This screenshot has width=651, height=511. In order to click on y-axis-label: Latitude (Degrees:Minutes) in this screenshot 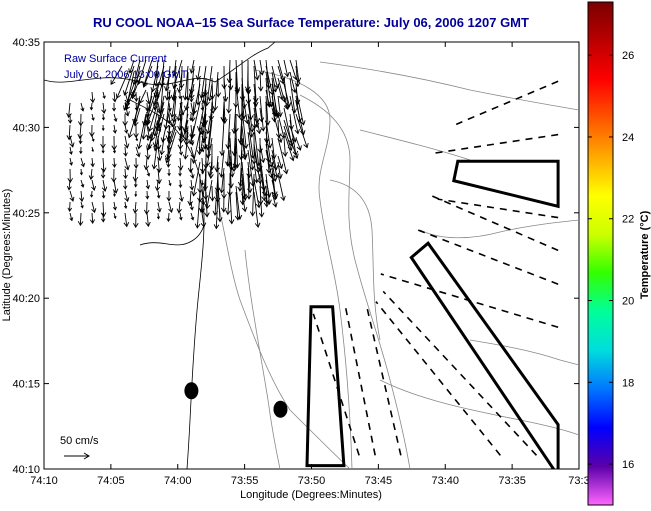, I will do `click(7, 255)`.